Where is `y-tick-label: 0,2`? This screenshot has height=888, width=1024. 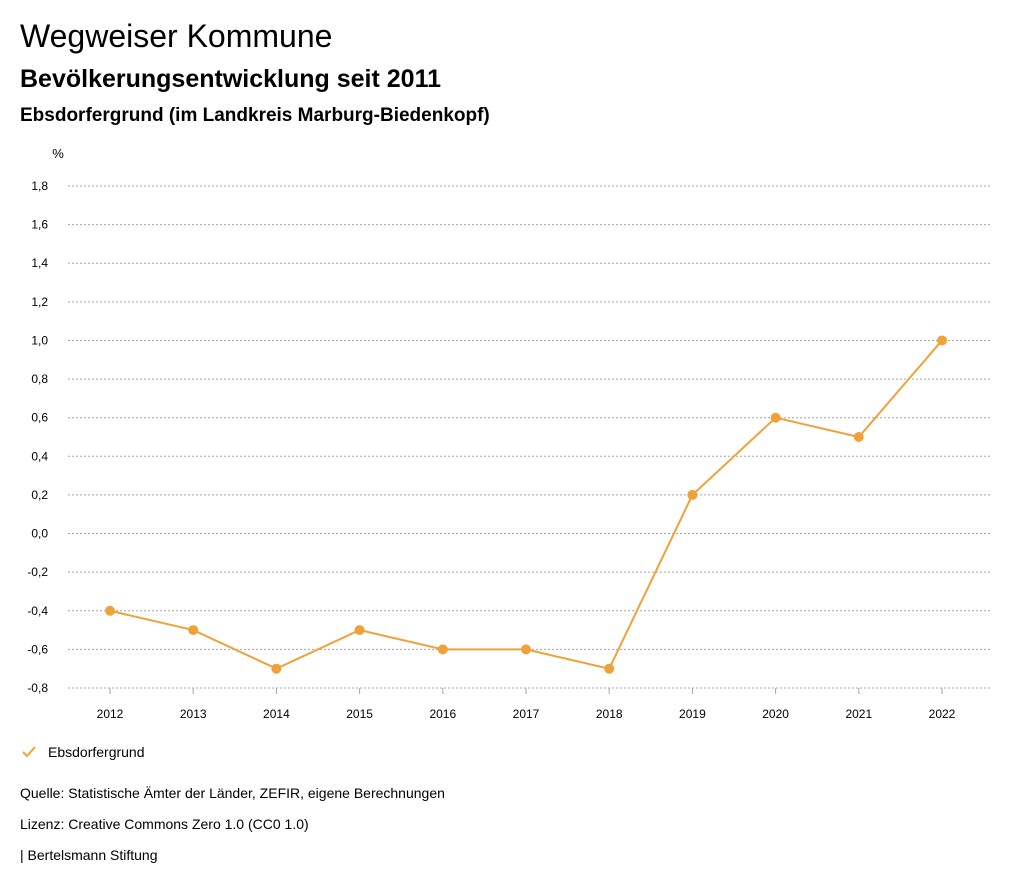 y-tick-label: 0,2 is located at coordinates (39, 495).